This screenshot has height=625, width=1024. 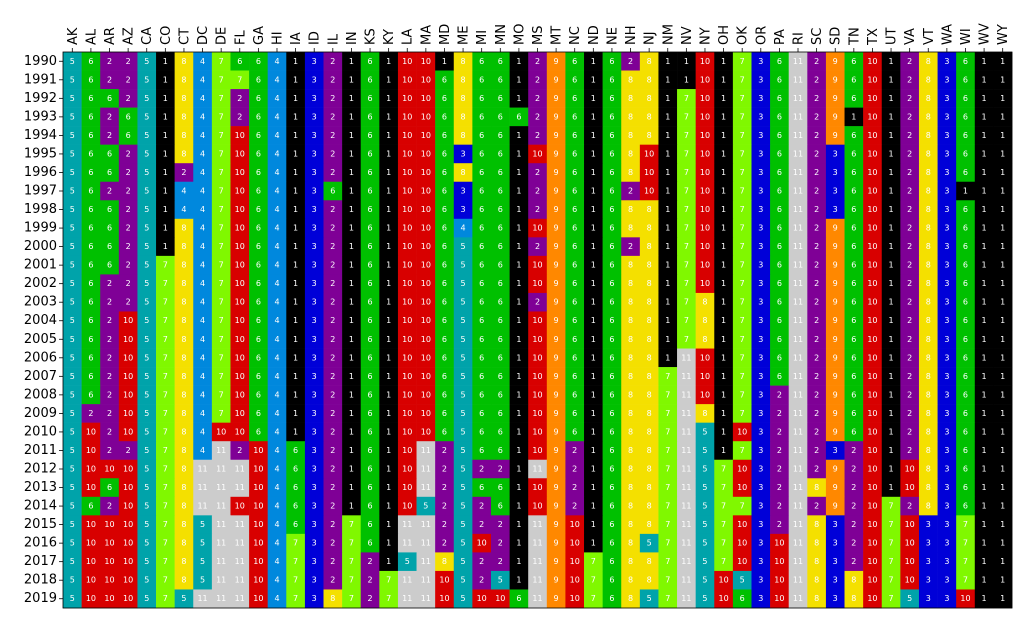 I want to click on x-tick-label: OR, so click(x=761, y=35).